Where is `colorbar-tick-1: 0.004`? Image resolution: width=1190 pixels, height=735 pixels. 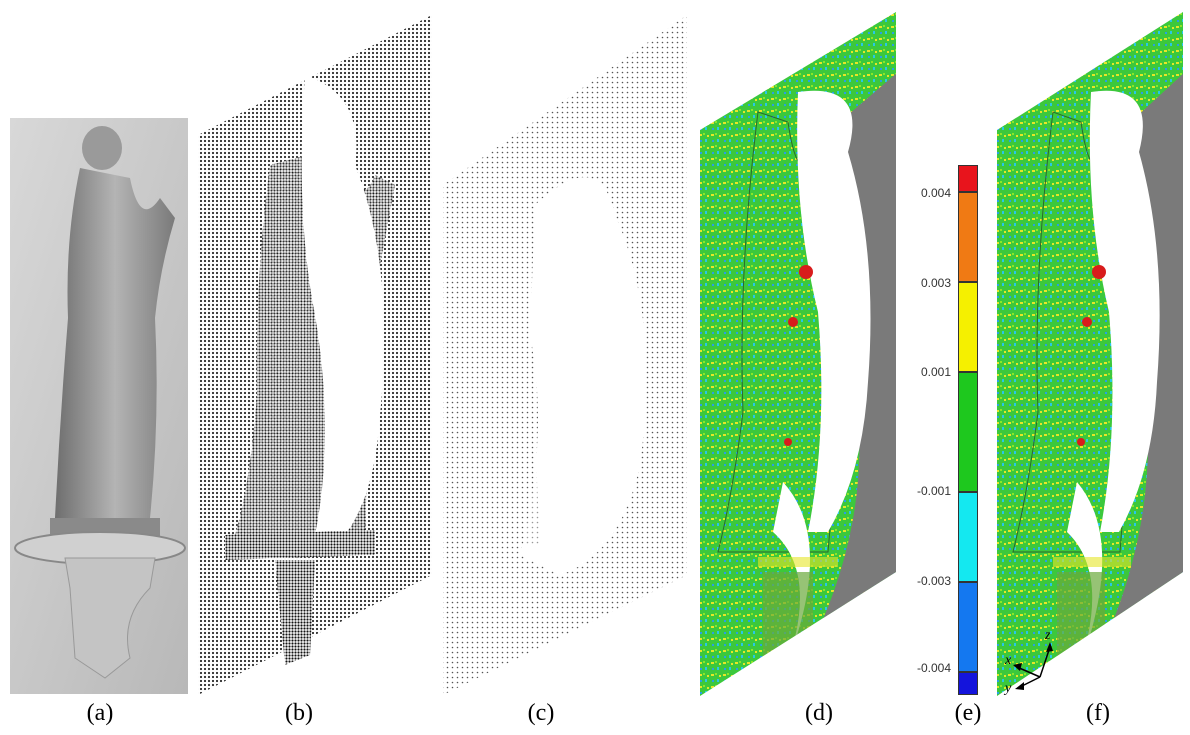
colorbar-tick-1: 0.004 is located at coordinates (935, 193).